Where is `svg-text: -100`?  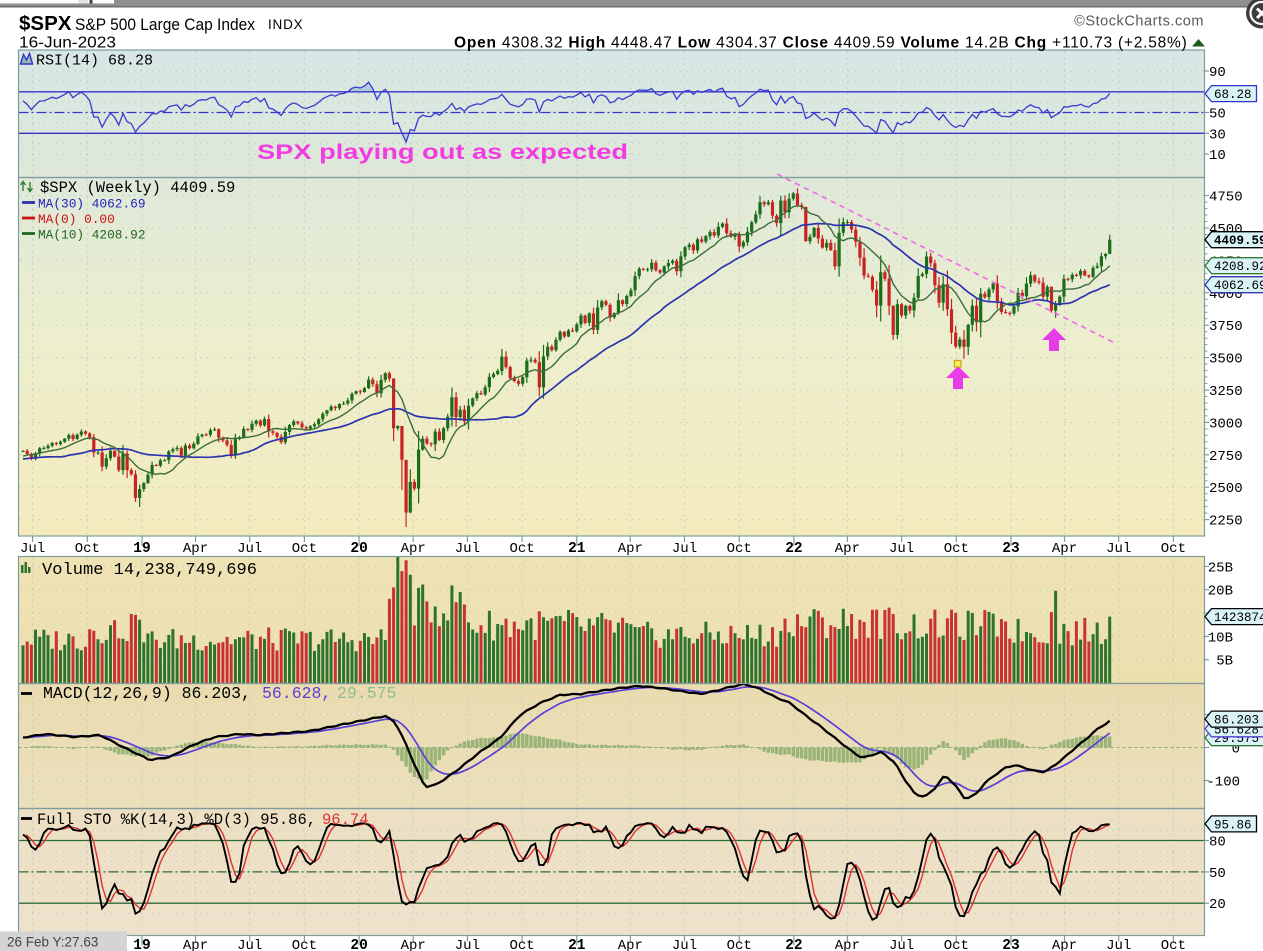
svg-text: -100 is located at coordinates (1223, 783).